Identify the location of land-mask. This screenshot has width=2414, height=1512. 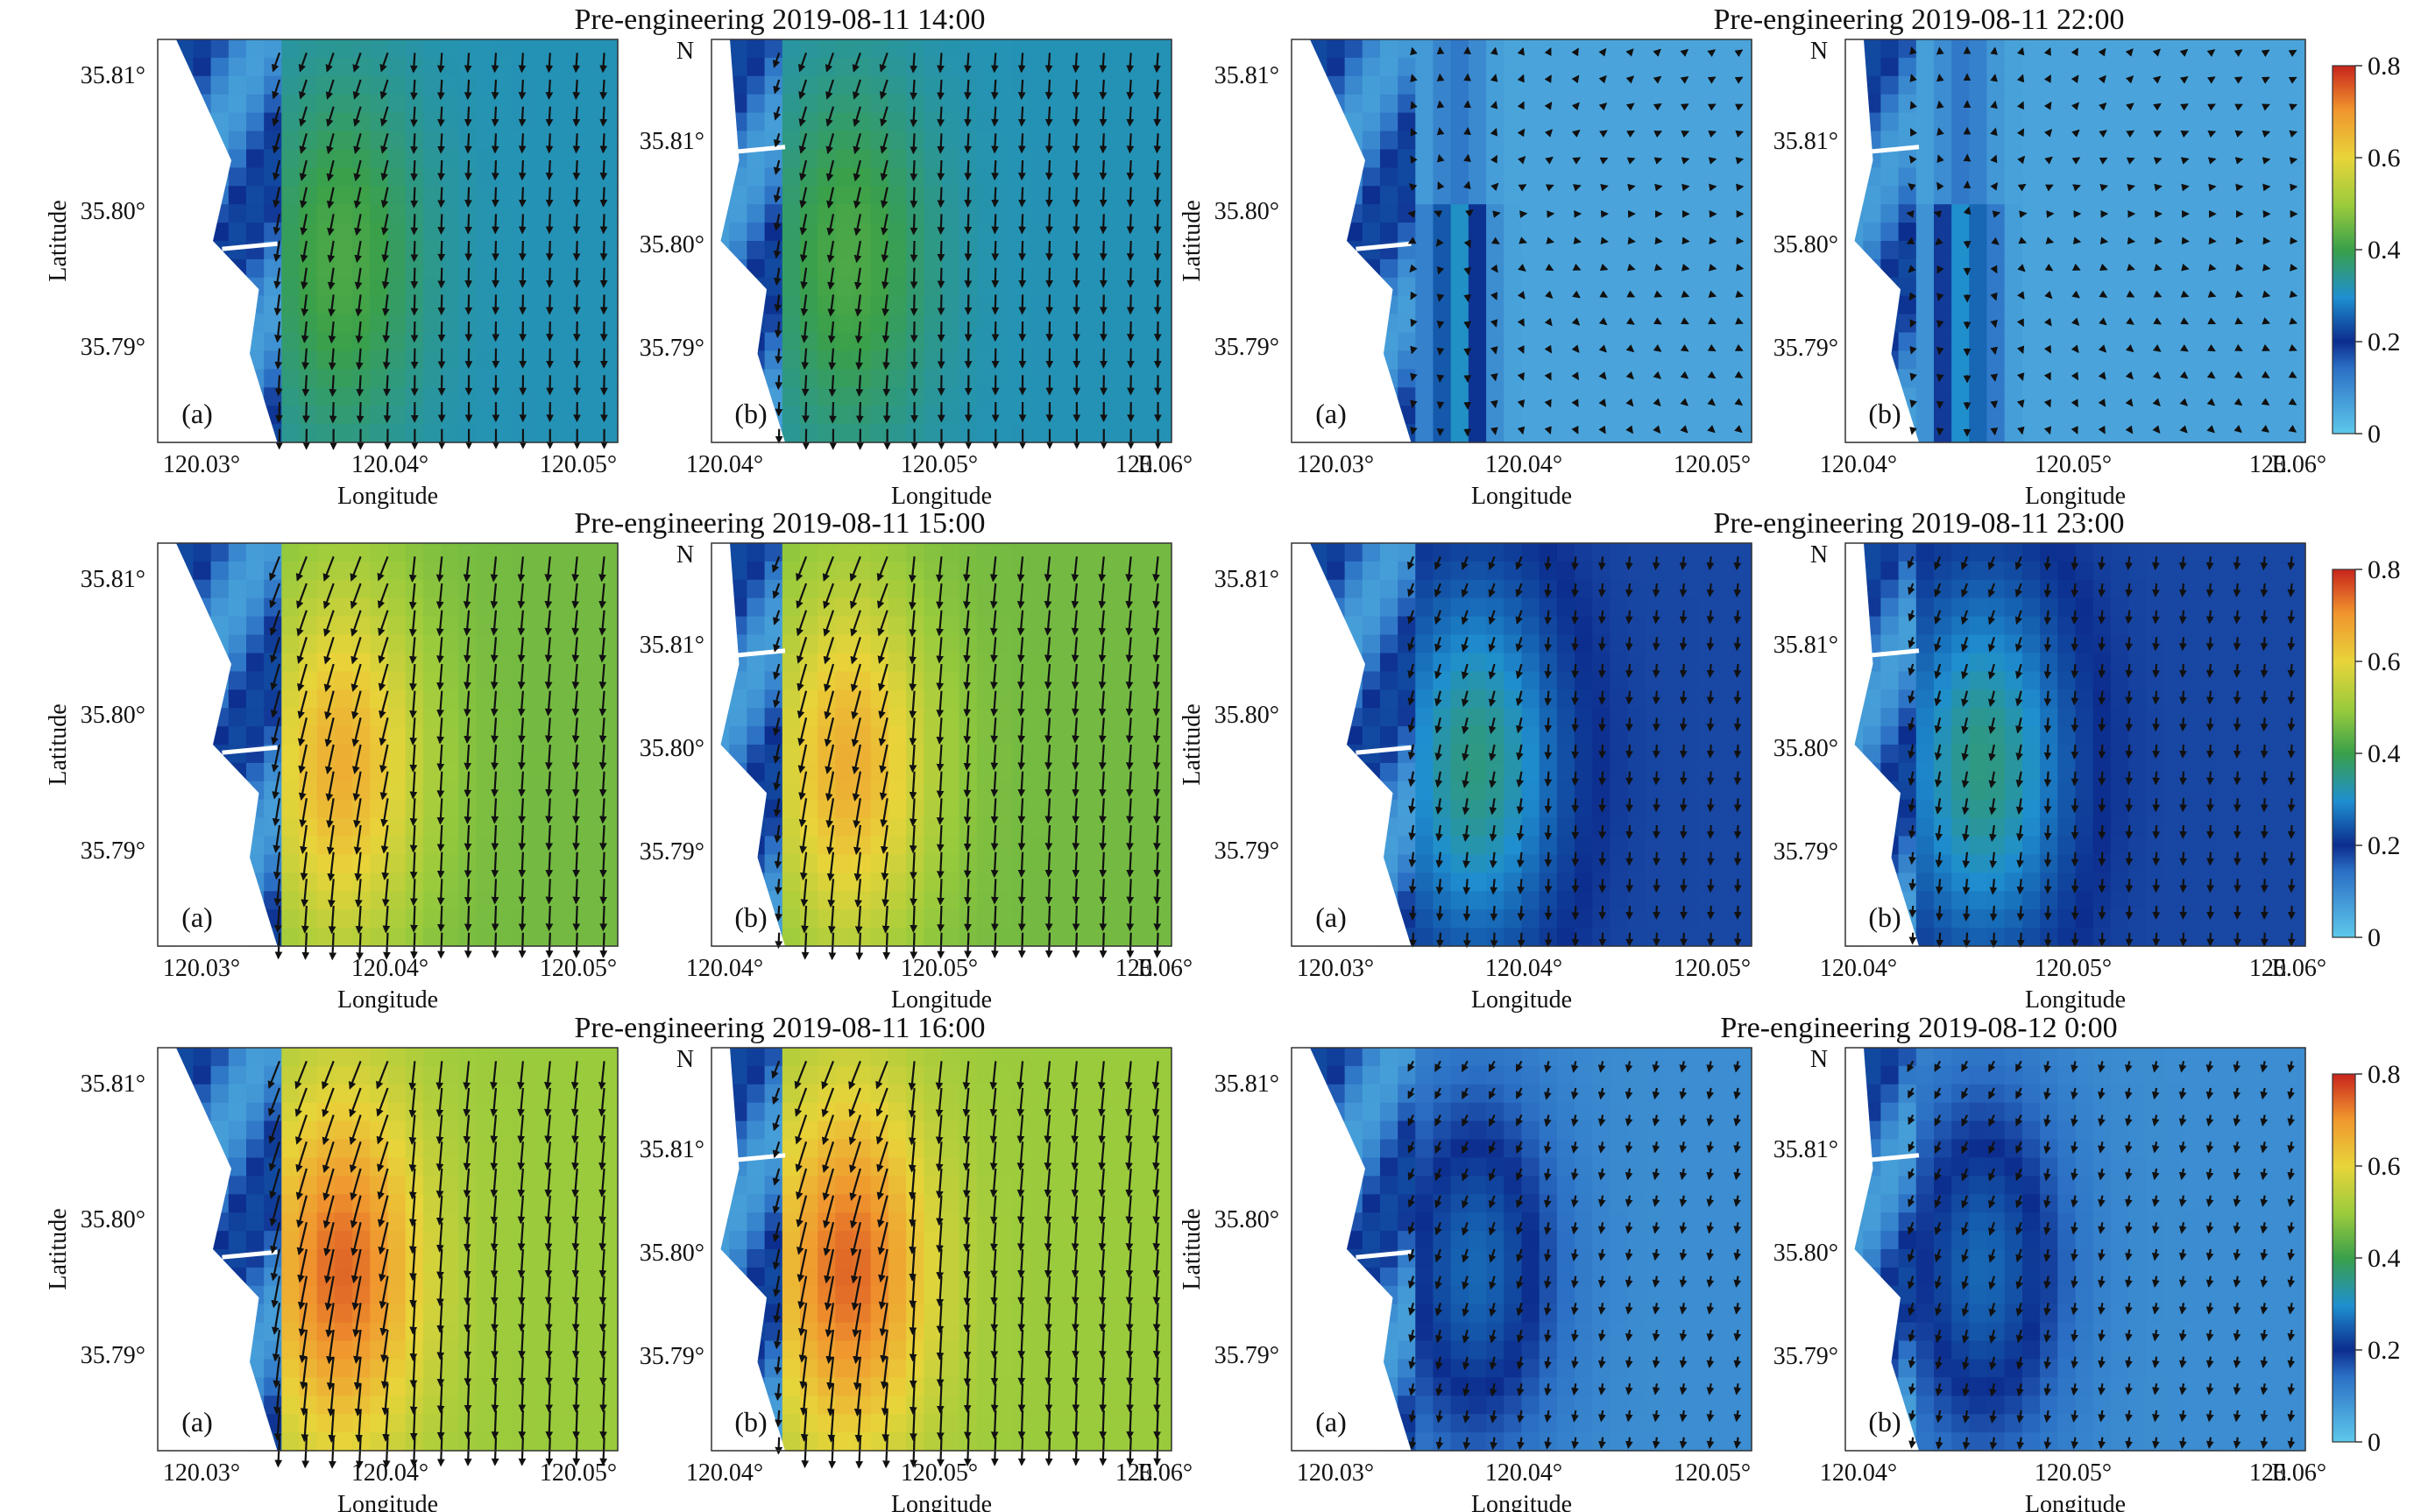
(748, 240).